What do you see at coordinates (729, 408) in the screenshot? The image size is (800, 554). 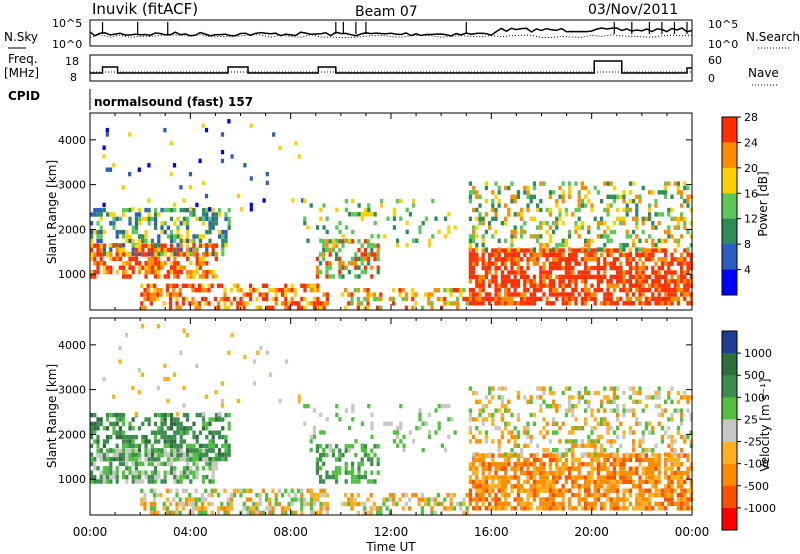 I see `colorbar-segment` at bounding box center [729, 408].